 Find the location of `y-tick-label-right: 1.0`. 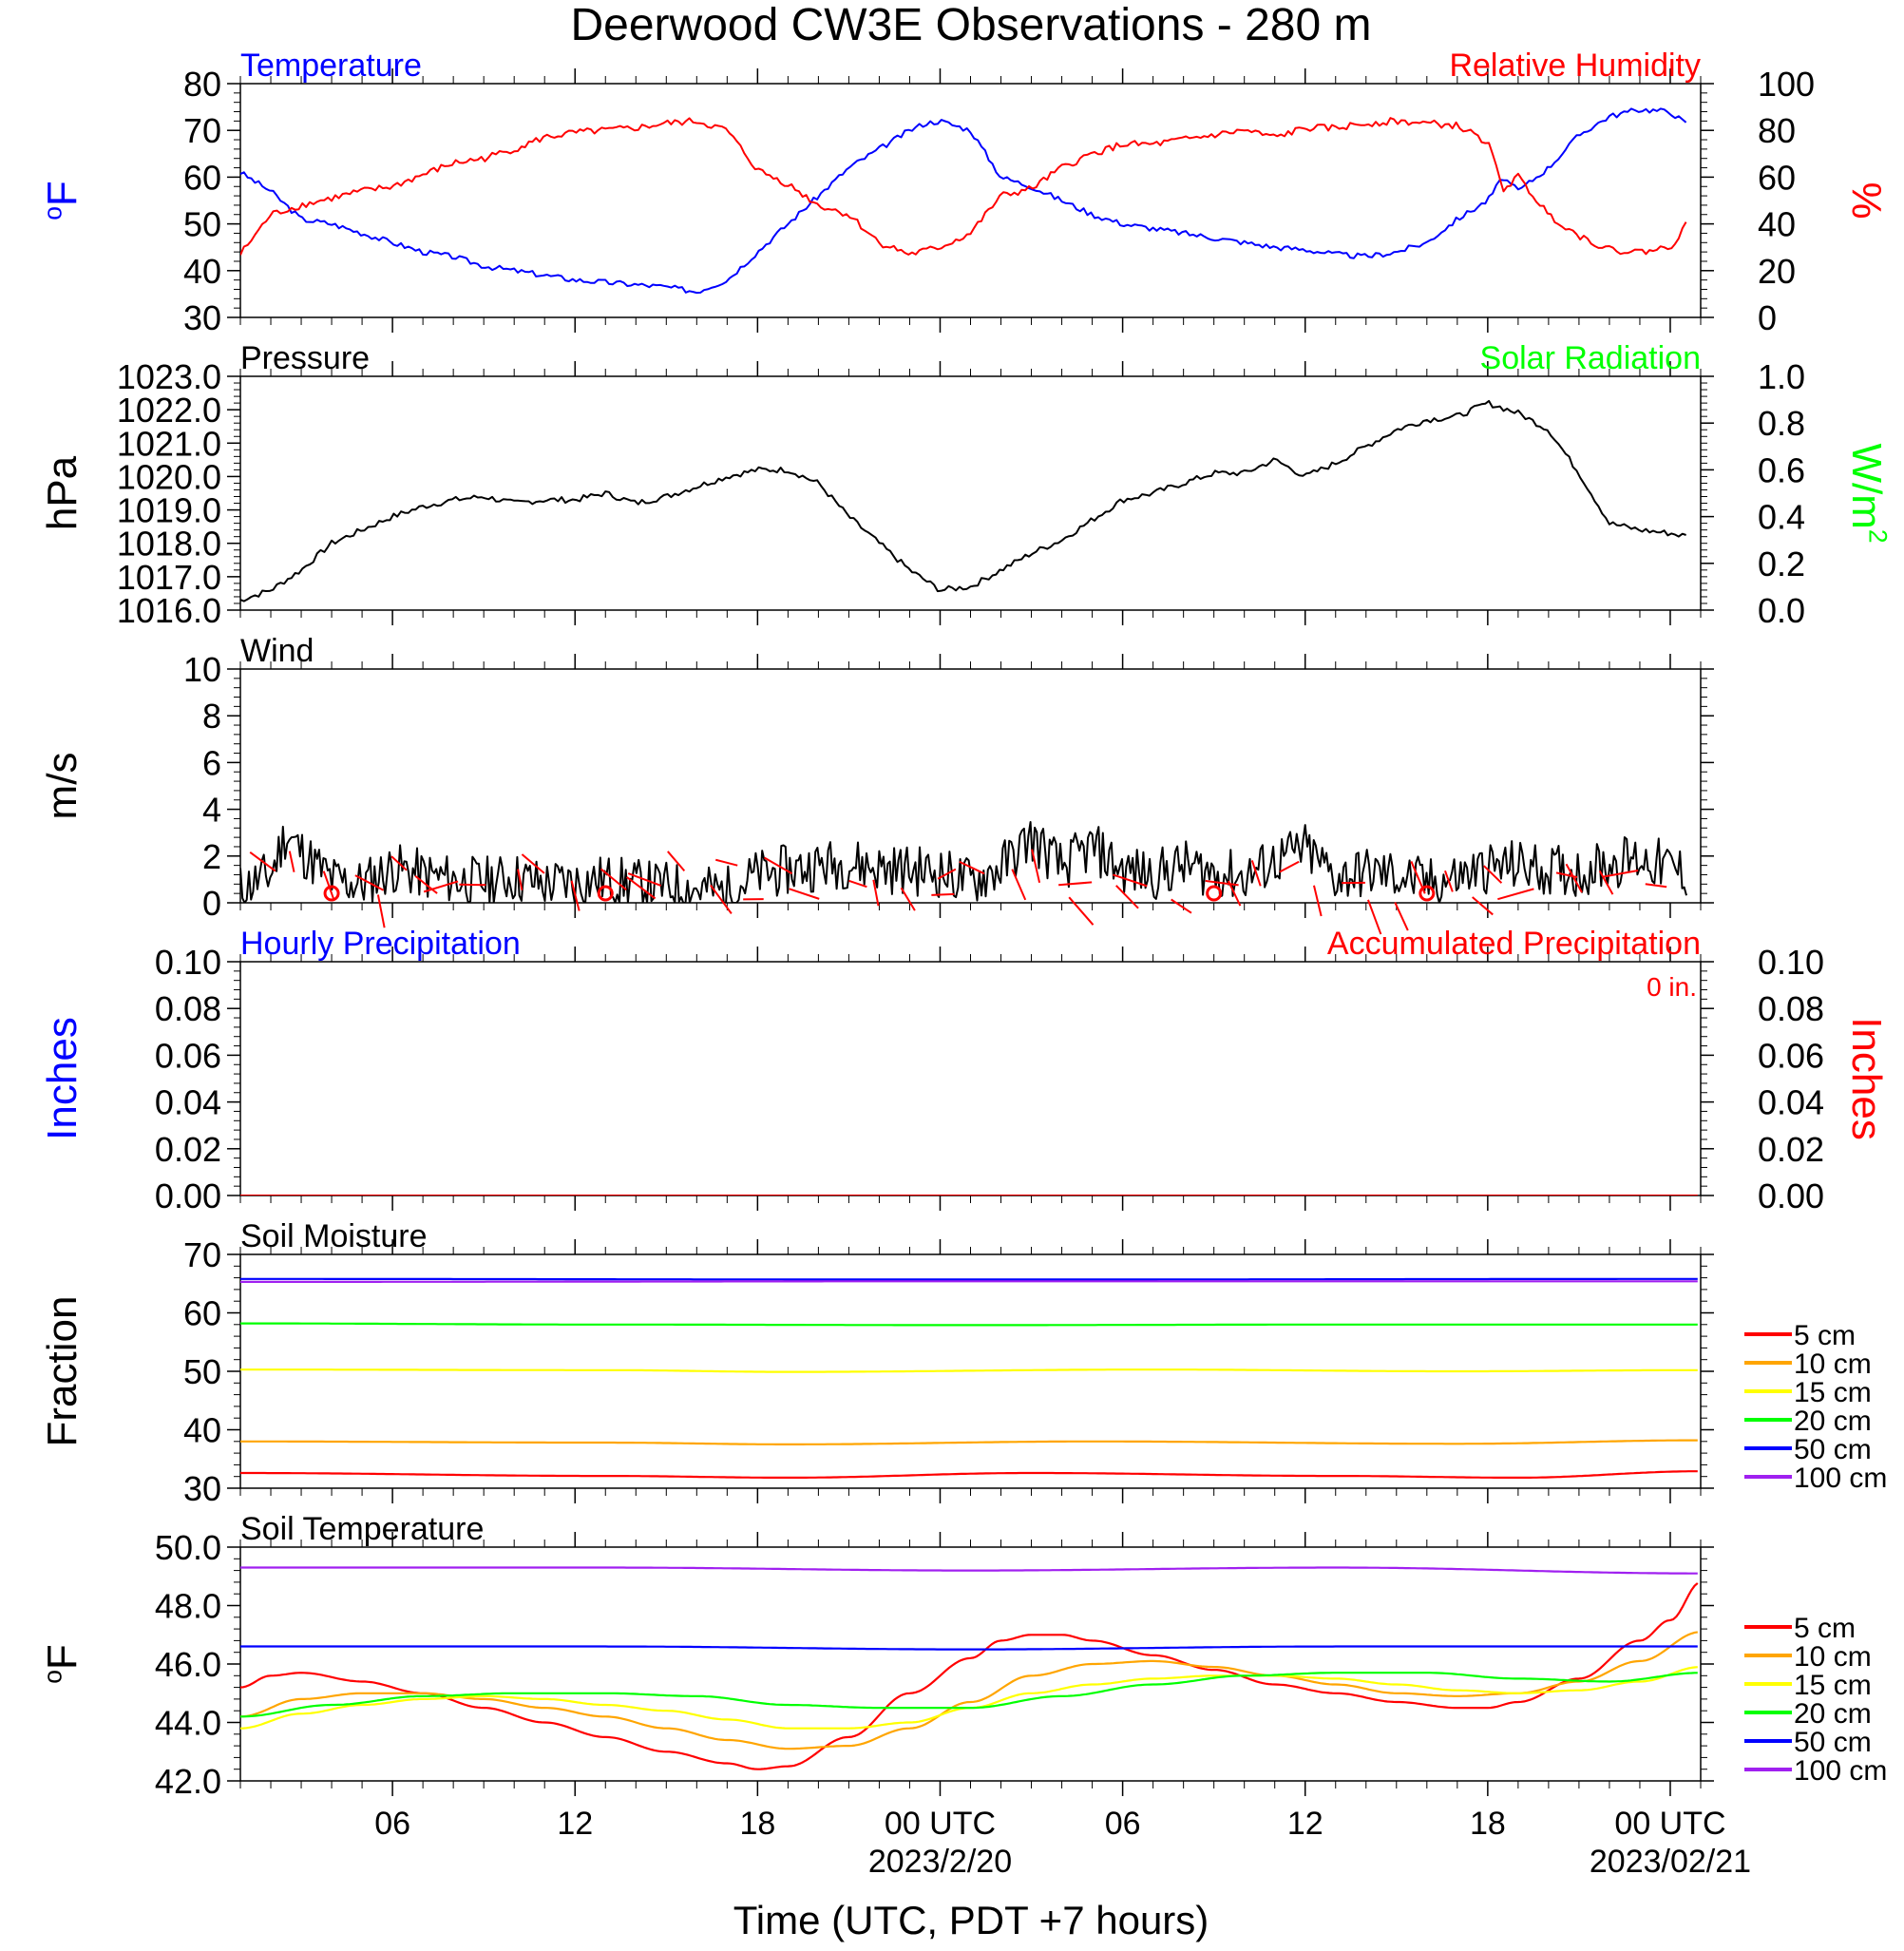

y-tick-label-right: 1.0 is located at coordinates (1781, 377).